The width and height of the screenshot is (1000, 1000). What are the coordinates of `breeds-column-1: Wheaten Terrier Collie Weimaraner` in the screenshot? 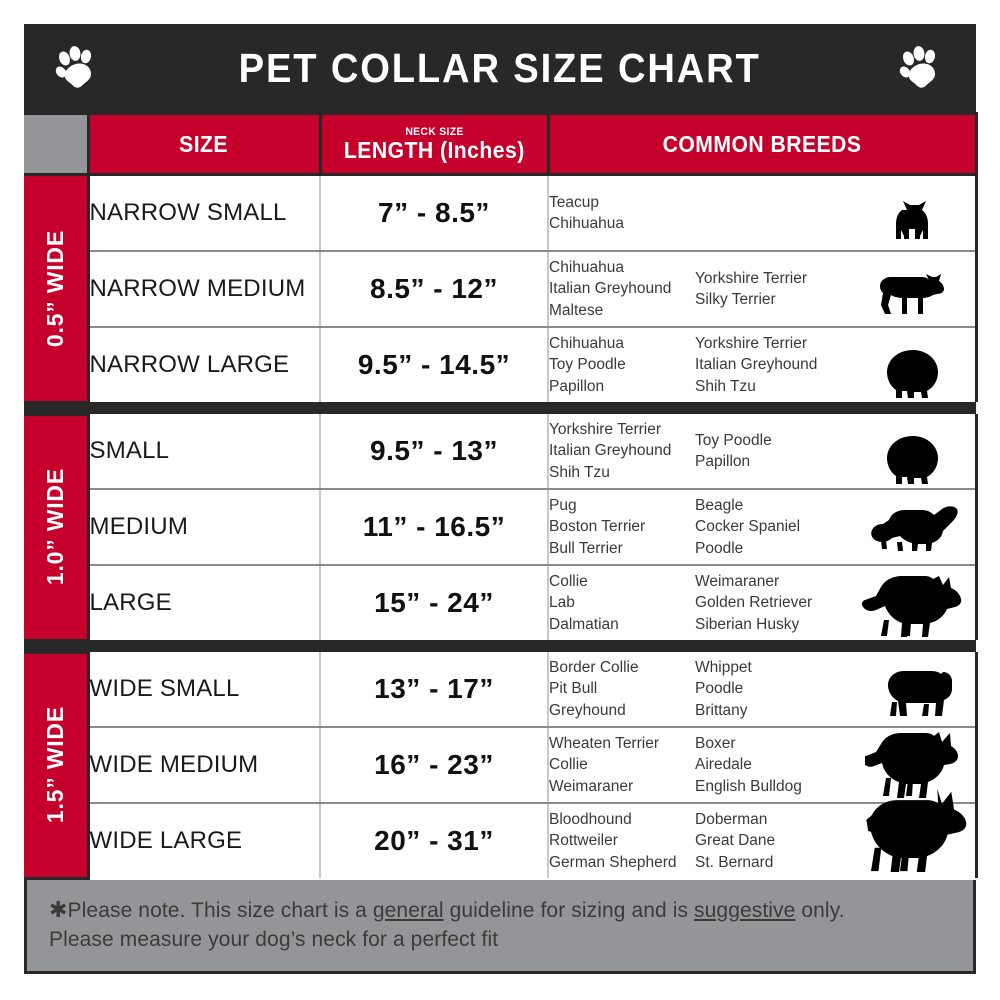 It's located at (622, 764).